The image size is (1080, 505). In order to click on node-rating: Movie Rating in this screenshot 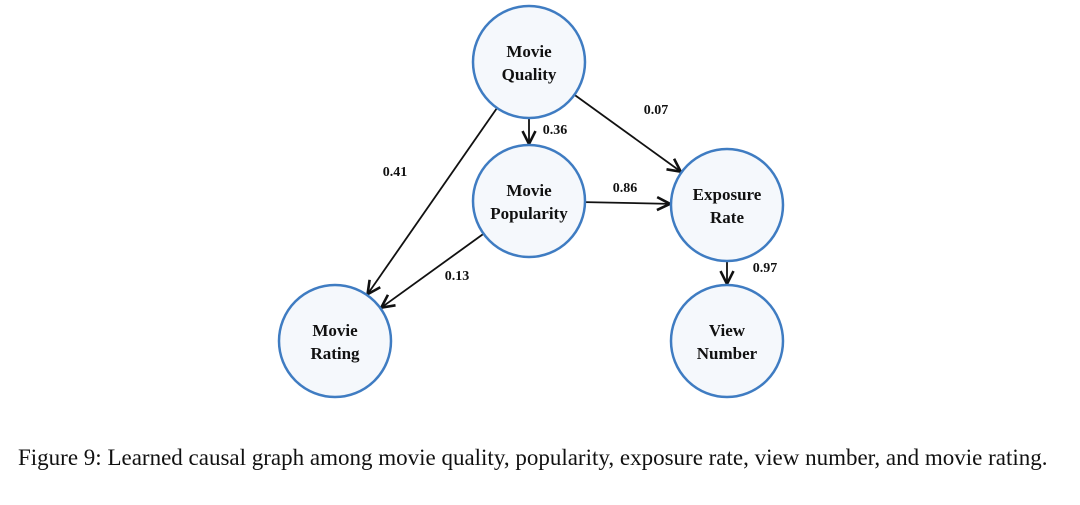, I will do `click(335, 341)`.